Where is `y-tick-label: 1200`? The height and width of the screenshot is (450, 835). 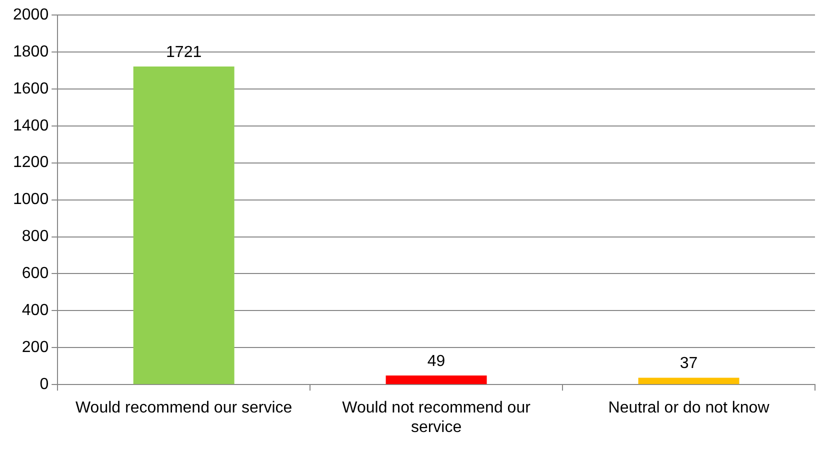
y-tick-label: 1200 is located at coordinates (31, 163).